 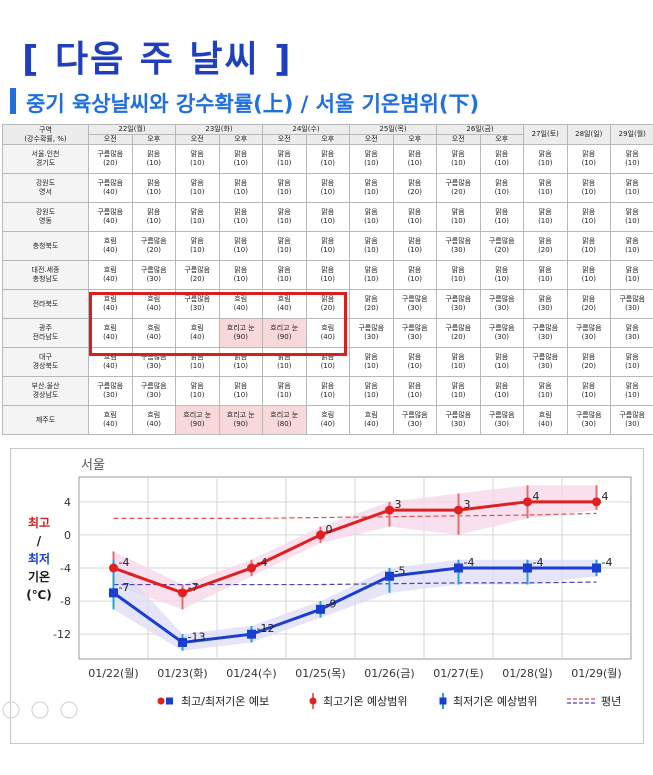 I want to click on play-icon, so click(x=40, y=710).